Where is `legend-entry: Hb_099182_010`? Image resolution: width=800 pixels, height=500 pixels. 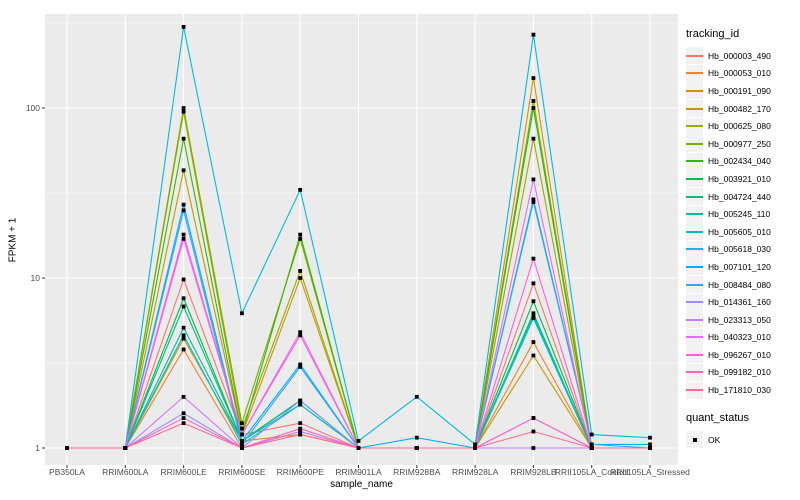
legend-entry: Hb_099182_010 is located at coordinates (742, 372).